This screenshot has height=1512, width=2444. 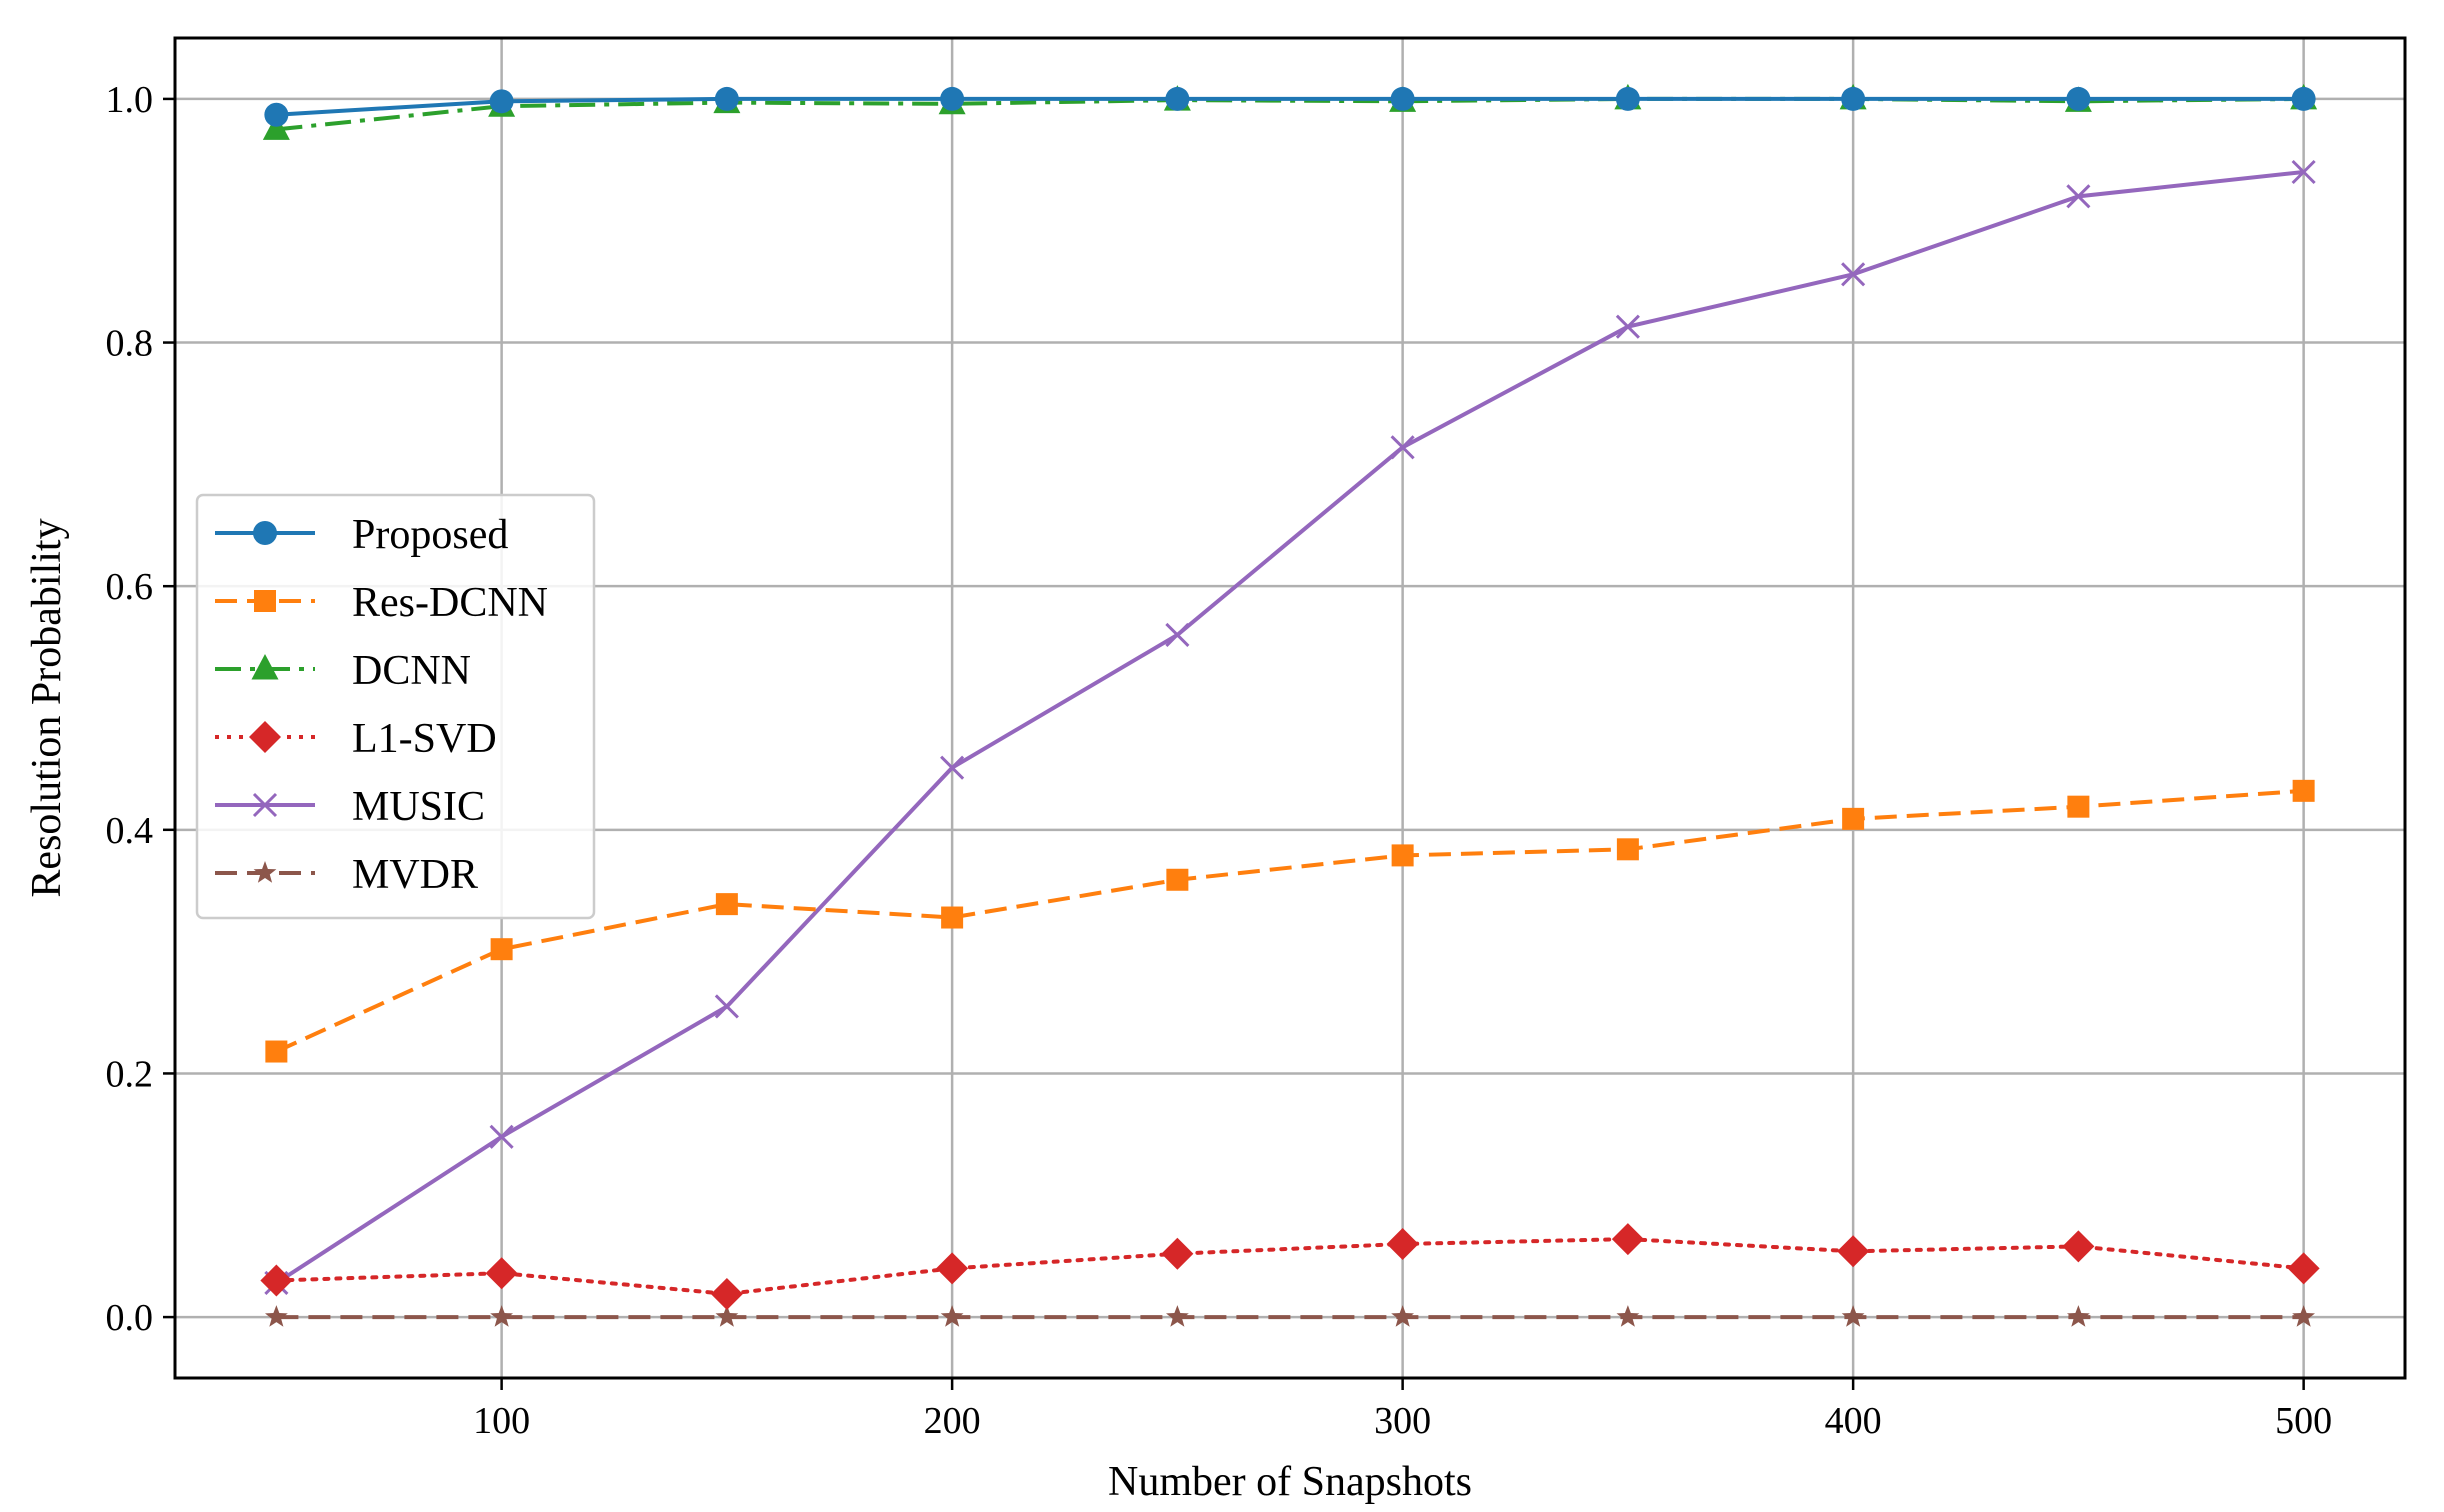 What do you see at coordinates (350, 807) in the screenshot?
I see `legend-item-music: MUSIC` at bounding box center [350, 807].